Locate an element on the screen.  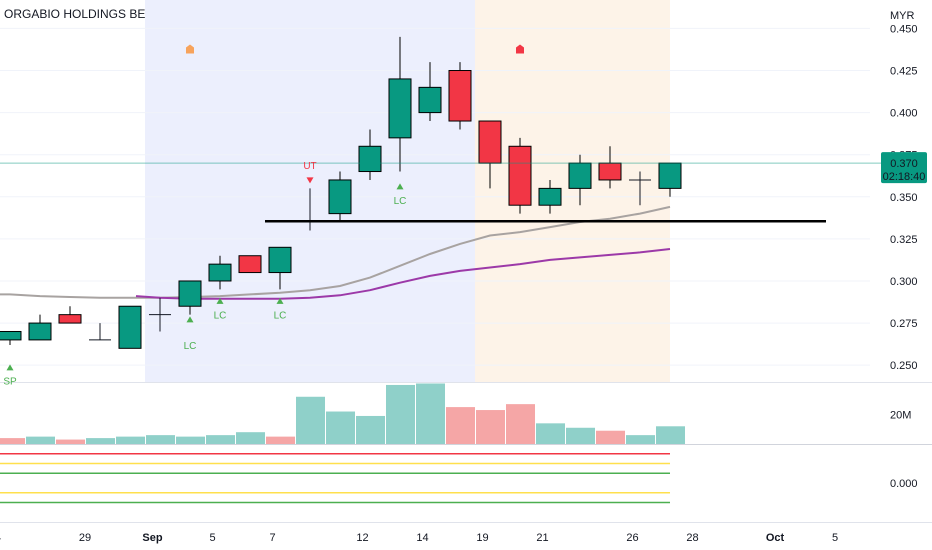
last-price-badge is located at coordinates (904, 168).